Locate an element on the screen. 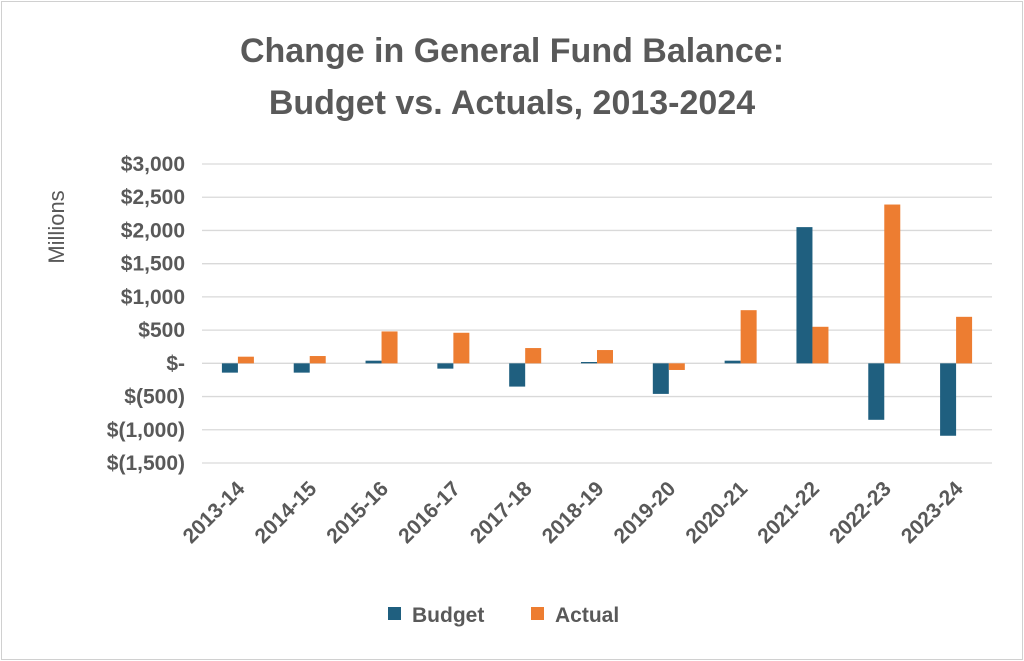 This screenshot has width=1024, height=661. legend: Budget Actual is located at coordinates (503, 615).